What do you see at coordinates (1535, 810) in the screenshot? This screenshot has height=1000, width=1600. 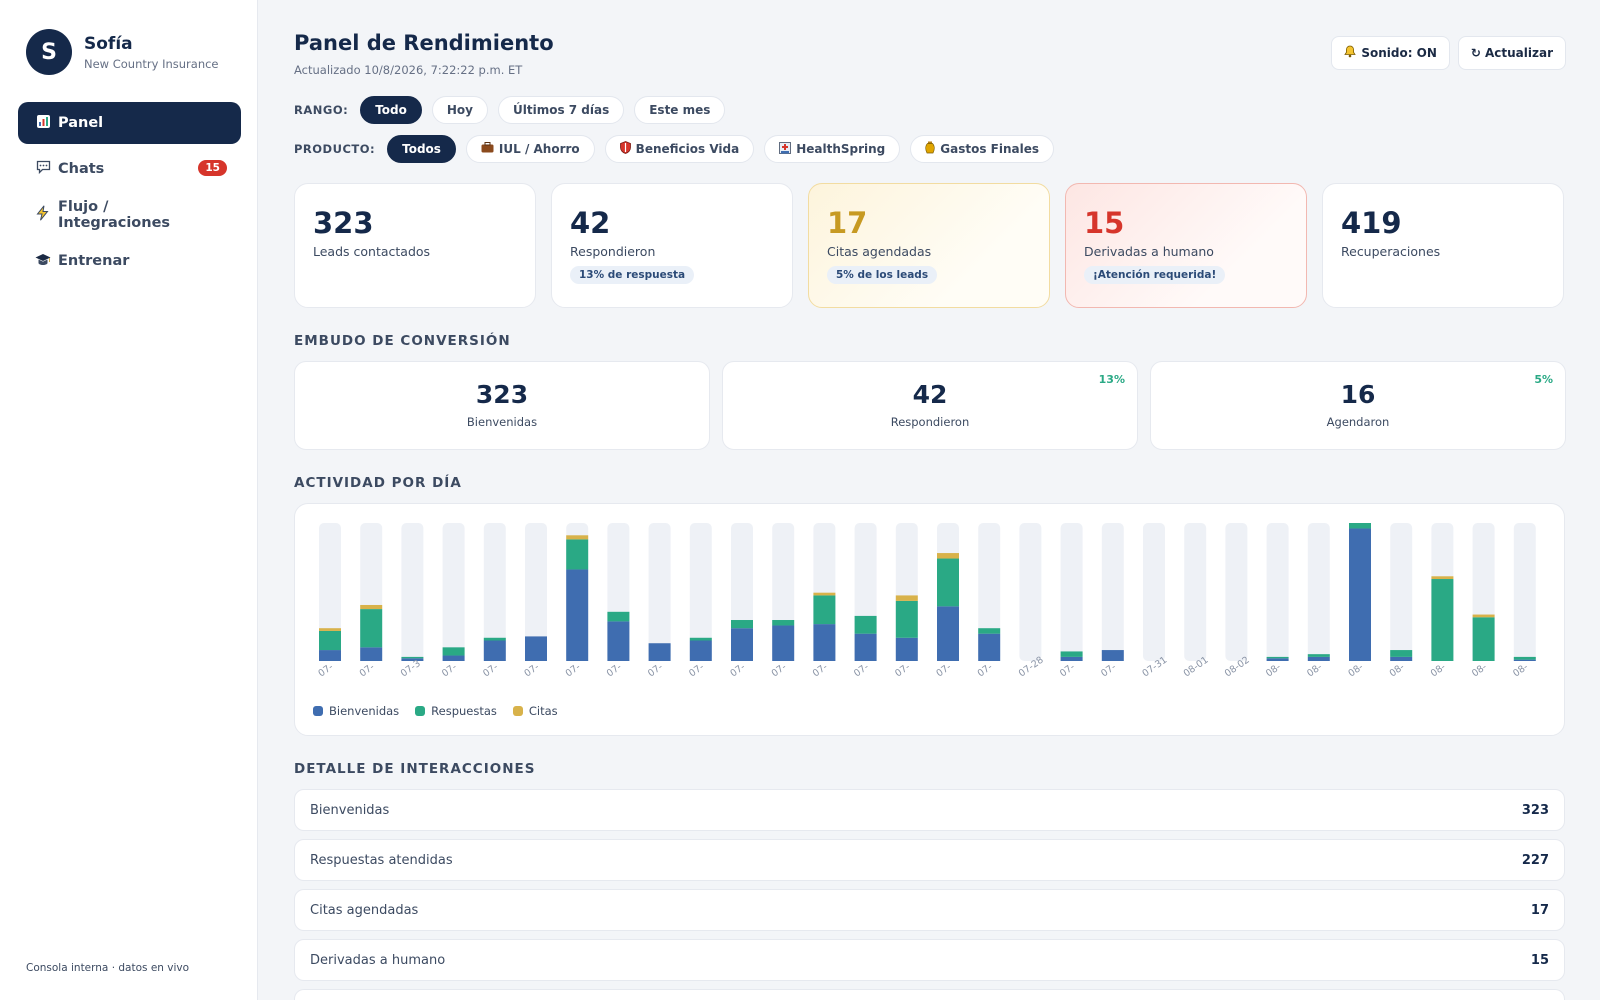 I see `detail-value: 323` at bounding box center [1535, 810].